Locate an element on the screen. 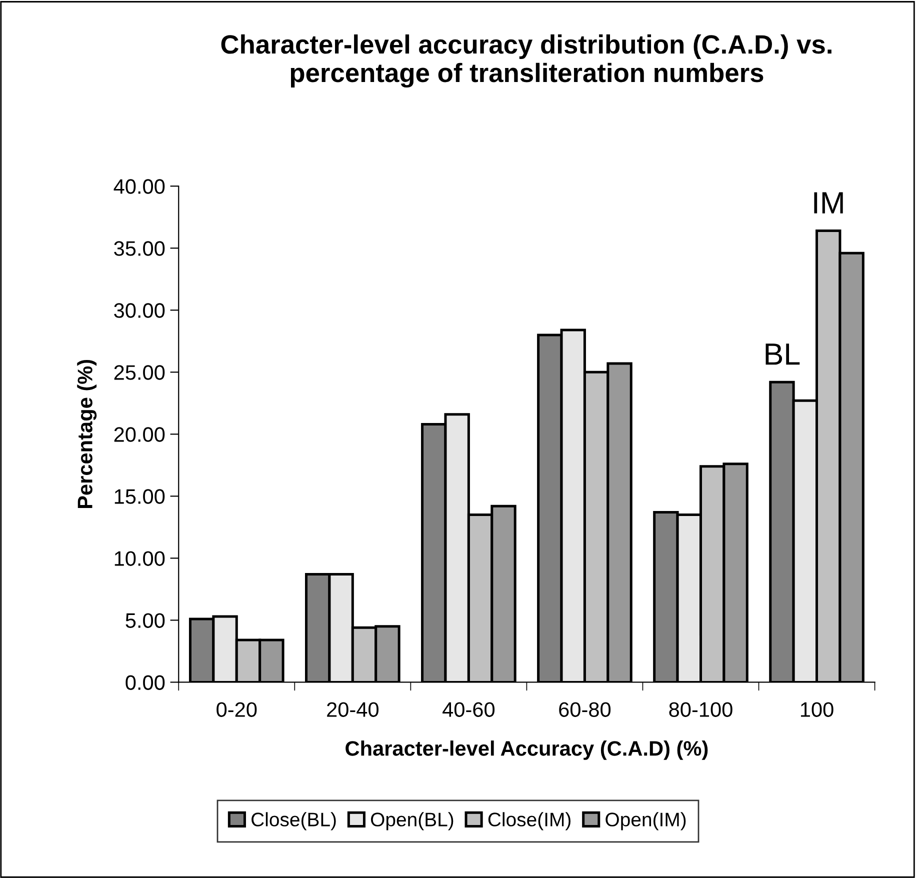 Image resolution: width=916 pixels, height=878 pixels. y-tick-label: 15.00 is located at coordinates (139, 496).